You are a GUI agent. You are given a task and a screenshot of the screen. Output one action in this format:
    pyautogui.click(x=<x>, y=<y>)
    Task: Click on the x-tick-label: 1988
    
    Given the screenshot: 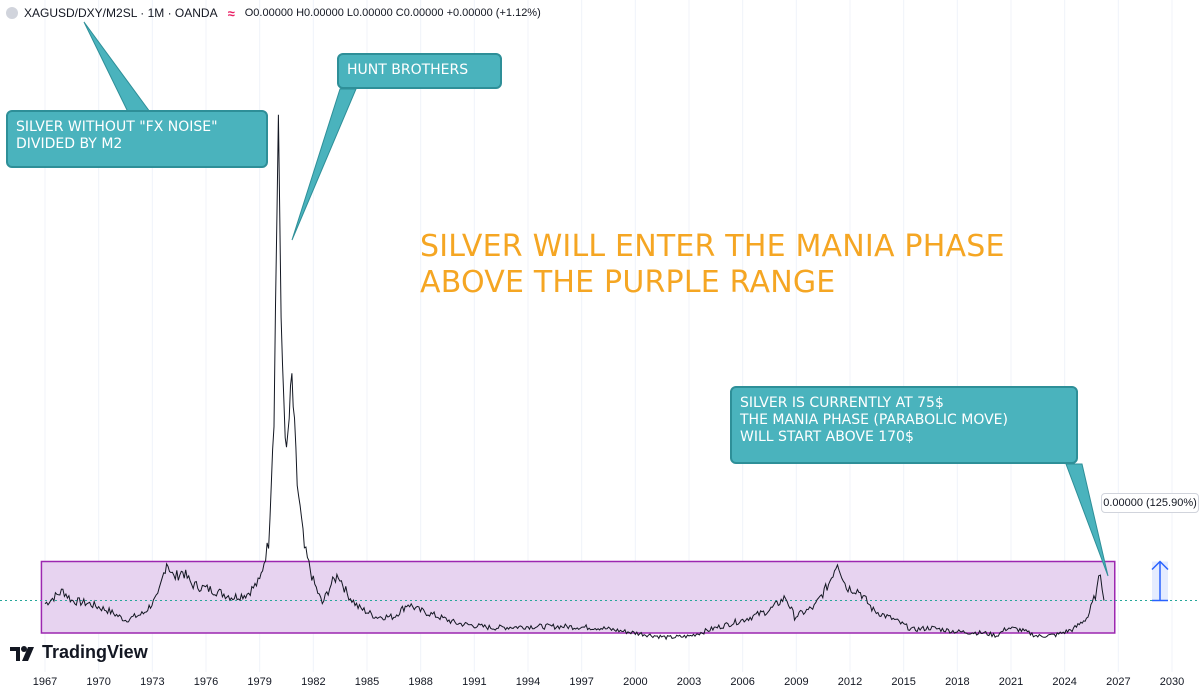 What is the action you would take?
    pyautogui.click(x=420, y=682)
    